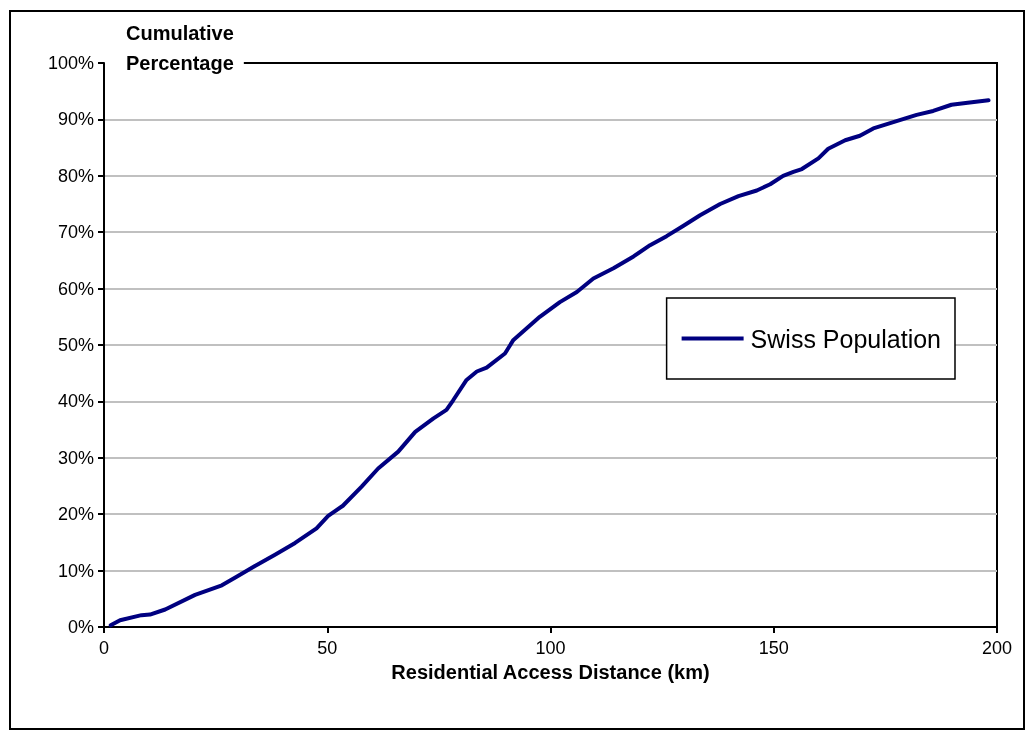 This screenshot has height=736, width=1030. What do you see at coordinates (327, 648) in the screenshot?
I see `x-tick-label: 50` at bounding box center [327, 648].